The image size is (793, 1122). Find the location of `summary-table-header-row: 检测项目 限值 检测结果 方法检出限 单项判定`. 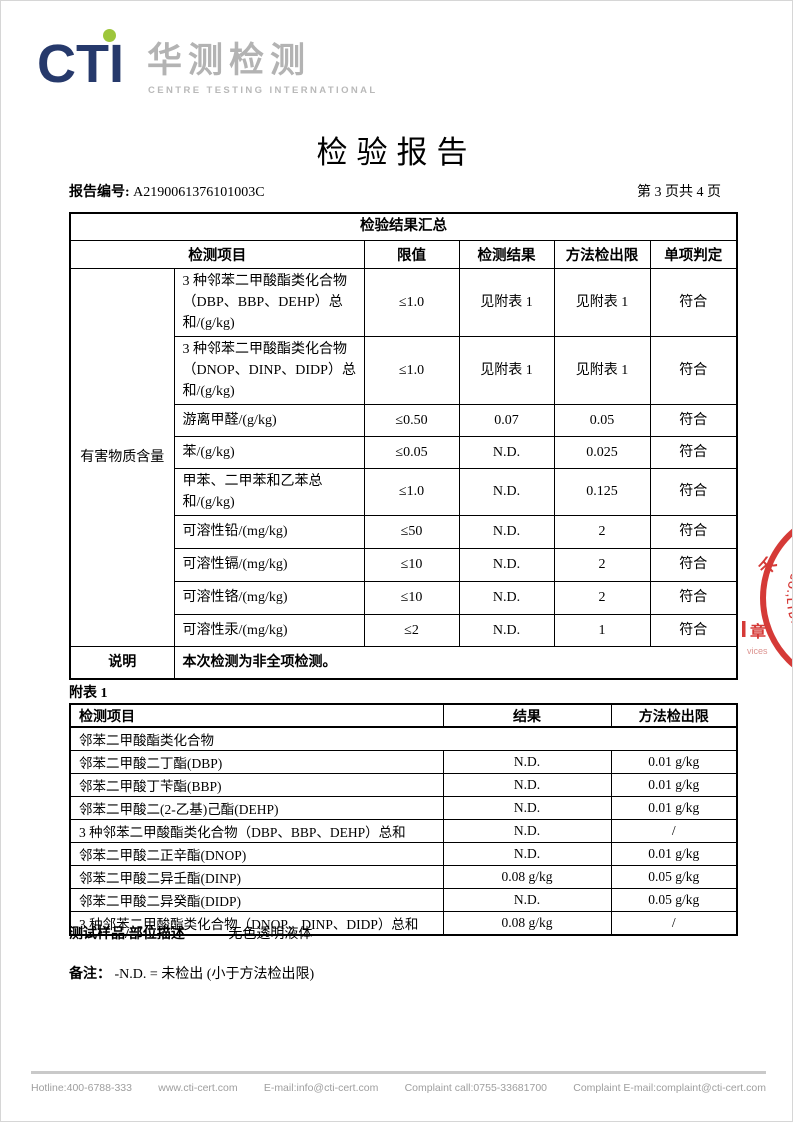

summary-table-header-row: 检测项目 限值 检测结果 方法检出限 单项判定 is located at coordinates (403, 254).